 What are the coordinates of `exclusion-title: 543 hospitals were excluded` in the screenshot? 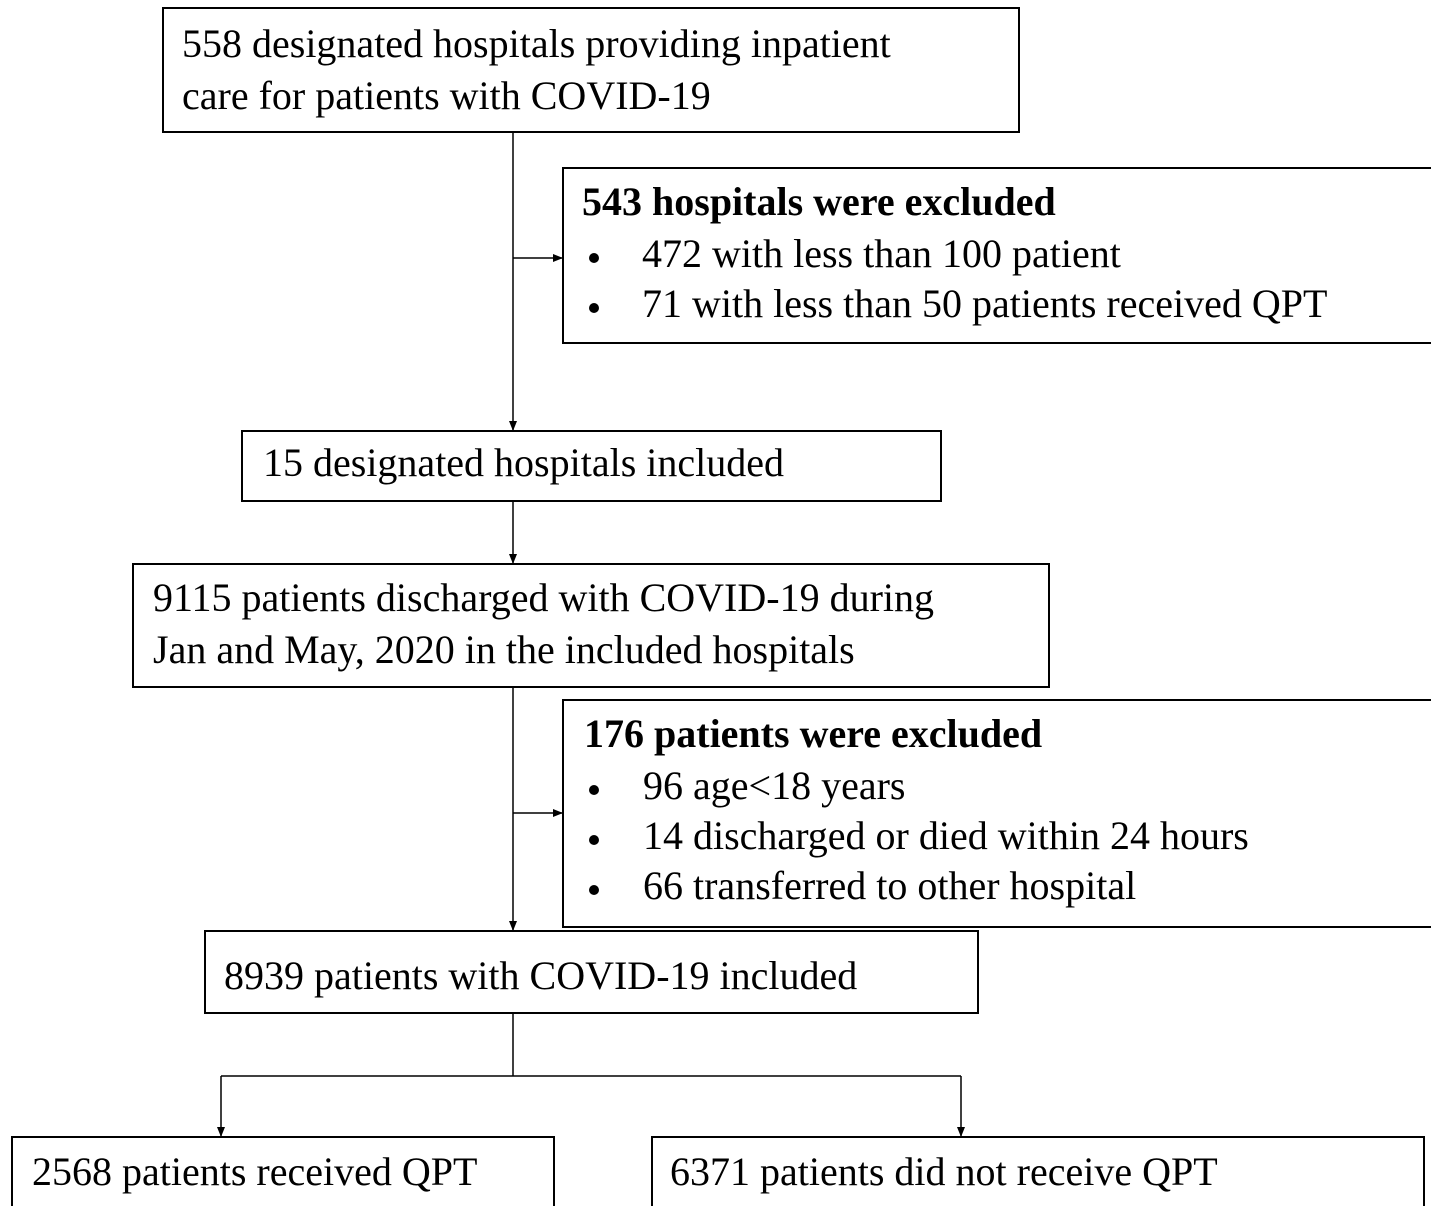 It's located at (819, 201).